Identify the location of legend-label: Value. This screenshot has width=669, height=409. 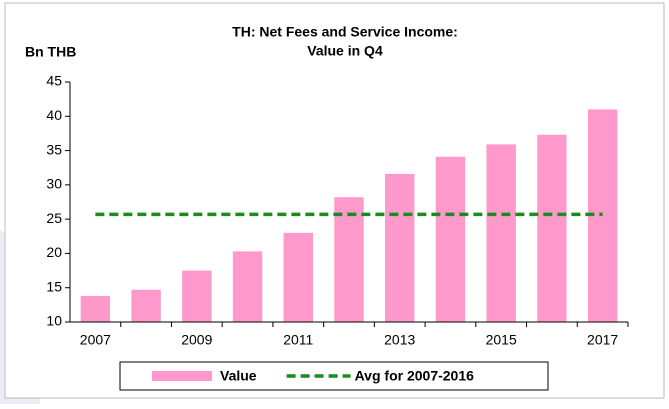
(238, 376).